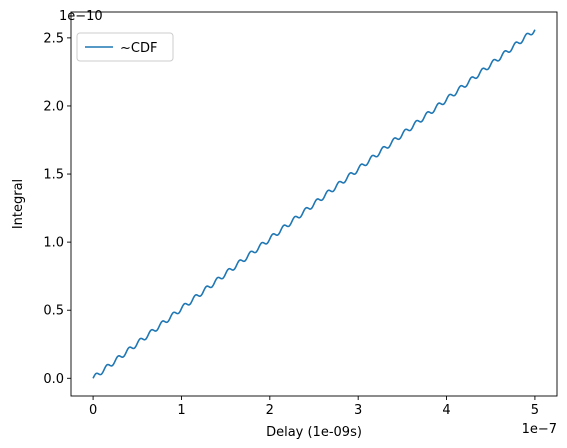 The height and width of the screenshot is (448, 567). Describe the element at coordinates (314, 432) in the screenshot. I see `x-axis-label: Delay (1e-09s)` at that location.